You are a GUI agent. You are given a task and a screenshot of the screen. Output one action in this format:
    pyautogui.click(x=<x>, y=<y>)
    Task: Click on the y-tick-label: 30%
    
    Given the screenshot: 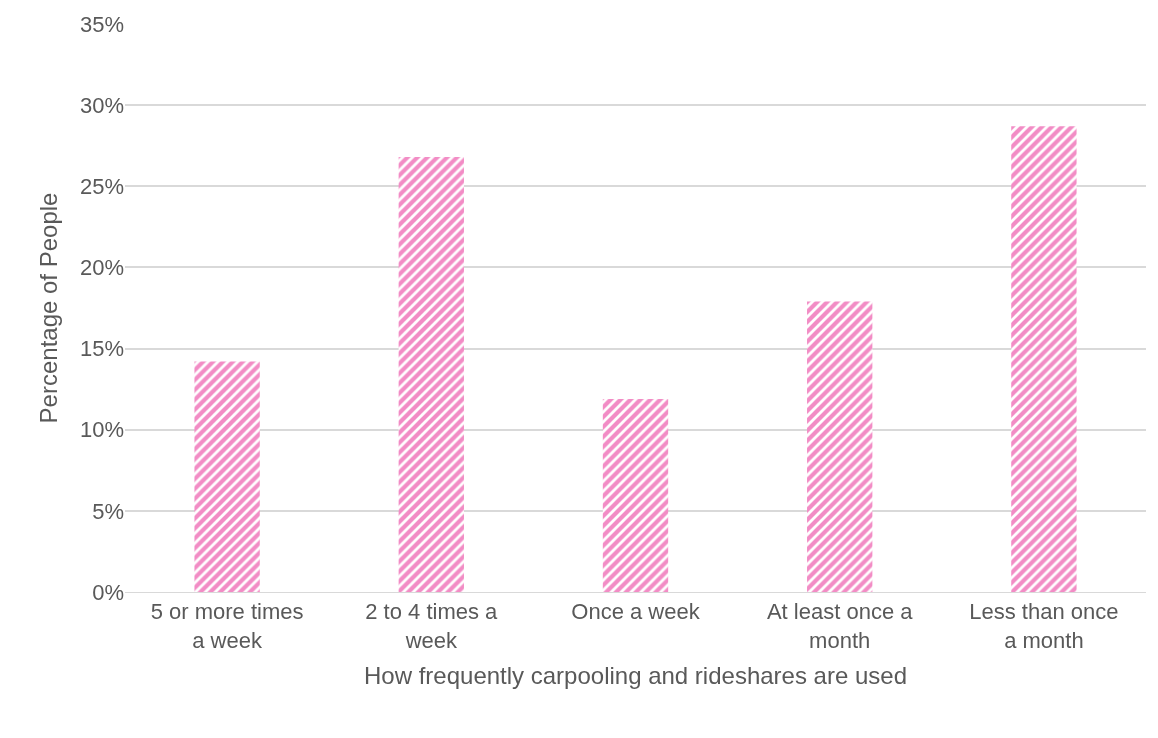 What is the action you would take?
    pyautogui.click(x=101, y=105)
    